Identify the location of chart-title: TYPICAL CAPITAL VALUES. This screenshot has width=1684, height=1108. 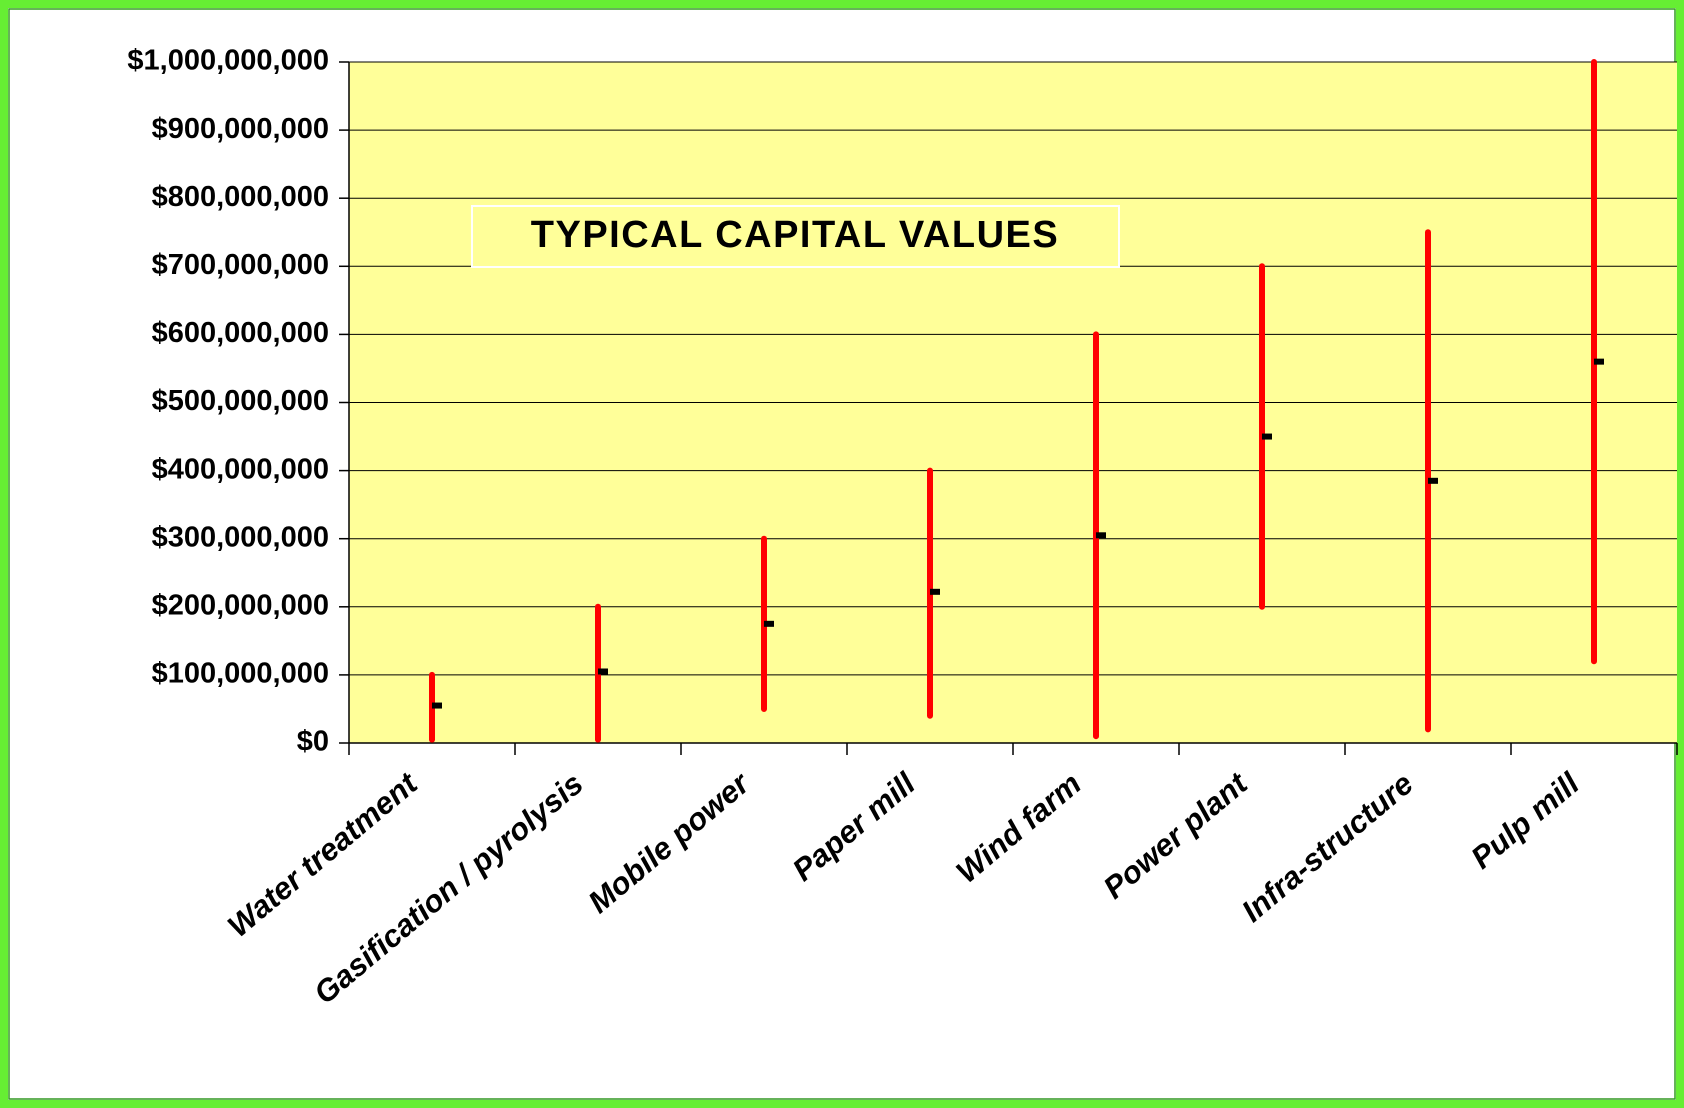
(795, 235).